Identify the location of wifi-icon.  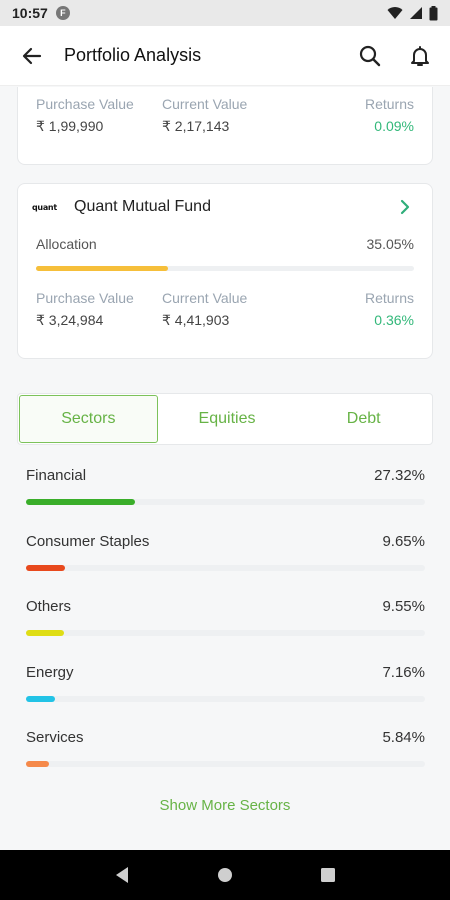
(395, 13).